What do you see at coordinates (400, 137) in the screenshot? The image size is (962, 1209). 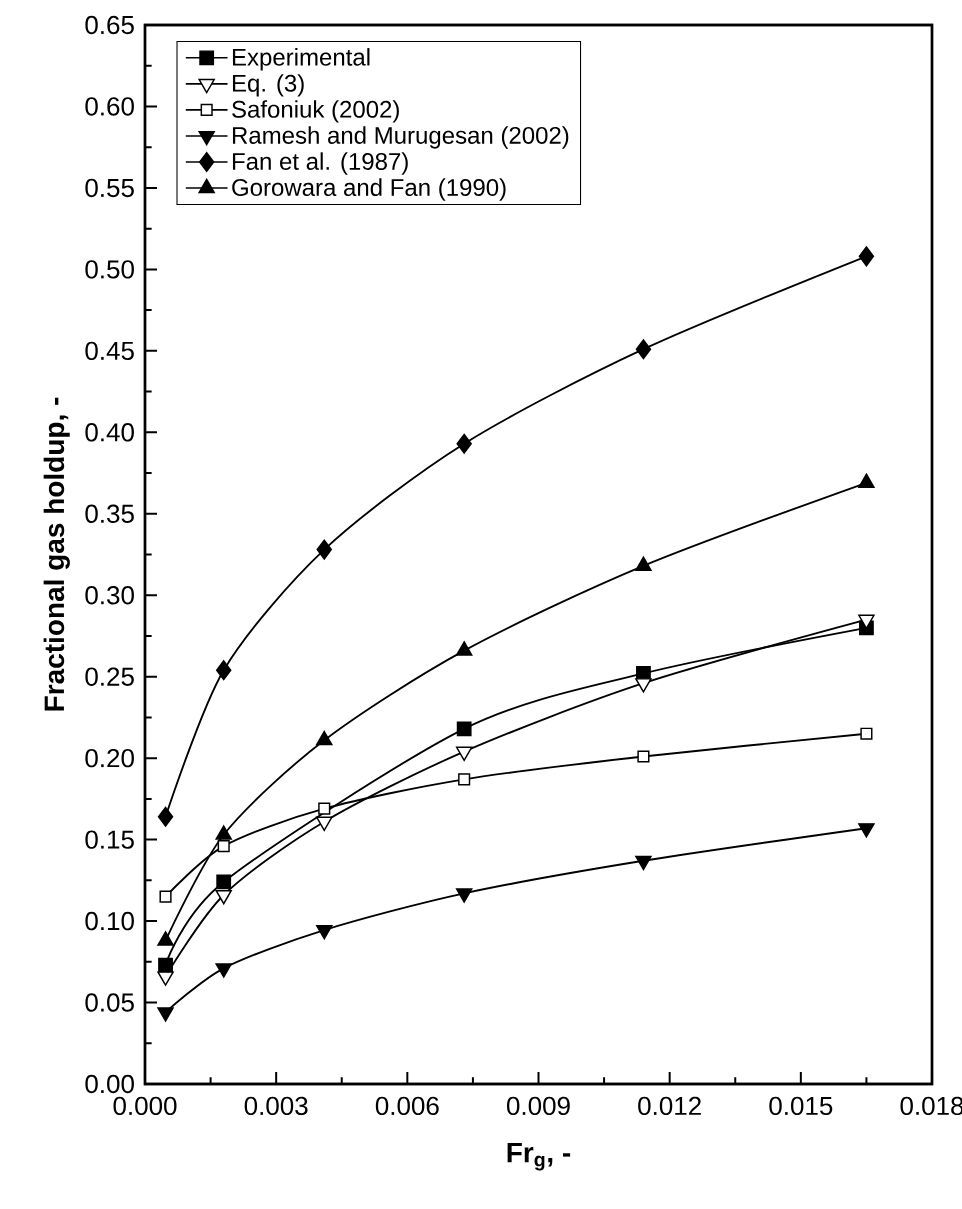 I see `legend-label: Ramesh and Murugesan (2002)` at bounding box center [400, 137].